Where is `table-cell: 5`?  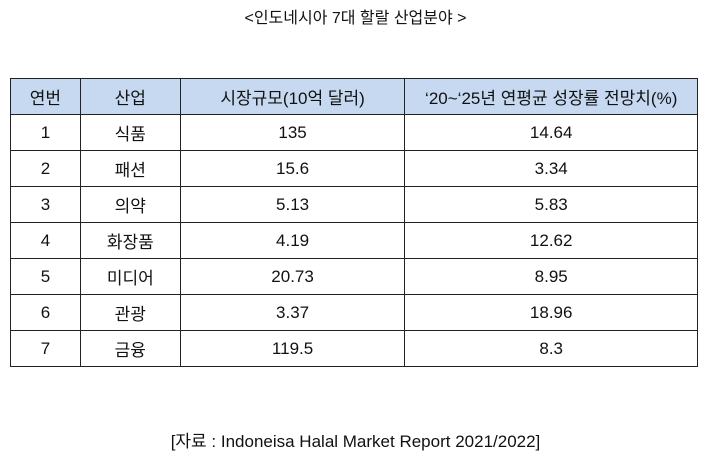
table-cell: 5 is located at coordinates (45, 276).